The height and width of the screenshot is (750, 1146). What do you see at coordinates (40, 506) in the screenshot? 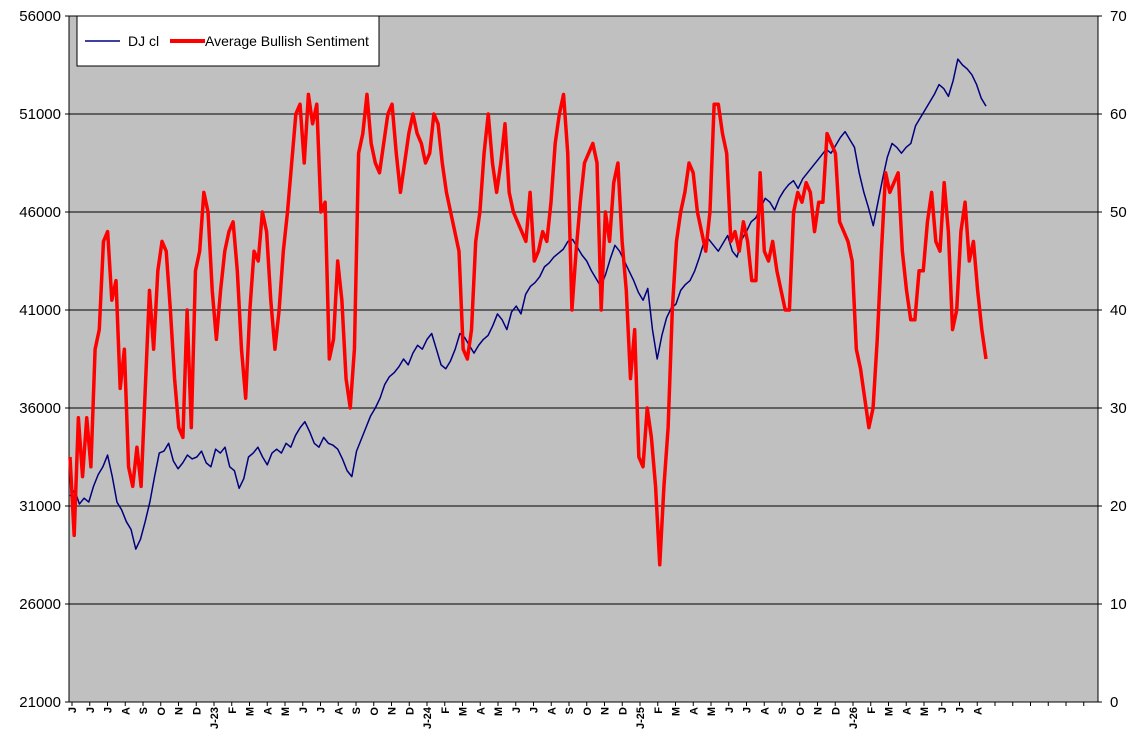
I see `left-tick-label: 31000` at bounding box center [40, 506].